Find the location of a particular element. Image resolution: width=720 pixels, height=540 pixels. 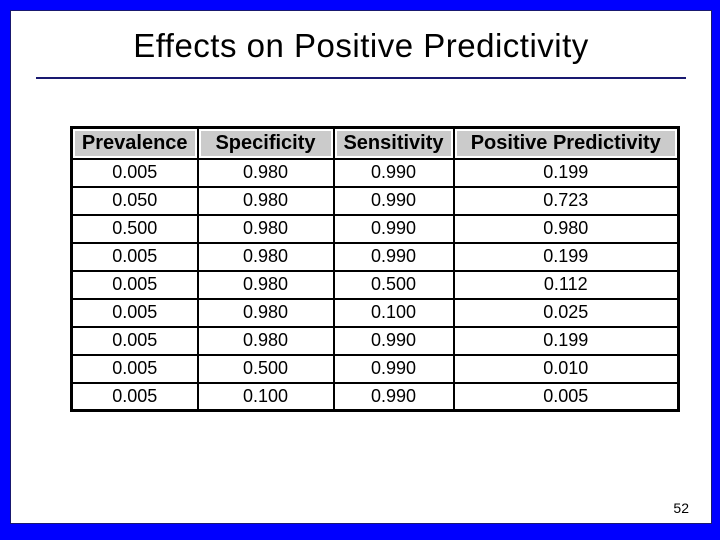

table-cell: 0.050 is located at coordinates (134, 200).